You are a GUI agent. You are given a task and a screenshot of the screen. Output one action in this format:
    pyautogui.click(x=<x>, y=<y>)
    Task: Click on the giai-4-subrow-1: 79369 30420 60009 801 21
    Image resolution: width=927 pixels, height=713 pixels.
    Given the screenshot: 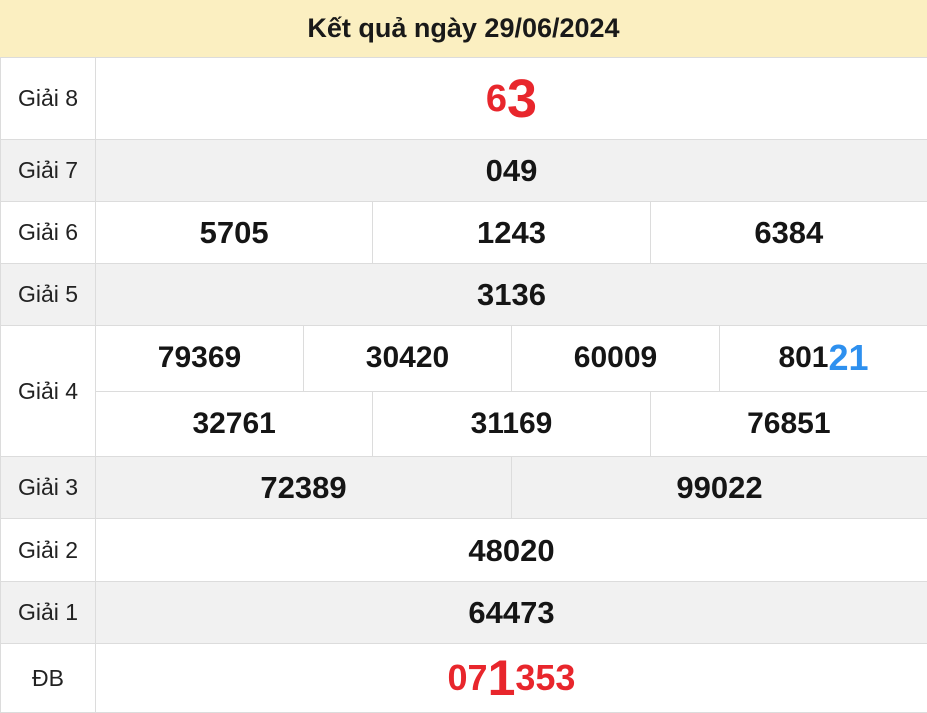 What is the action you would take?
    pyautogui.click(x=511, y=359)
    